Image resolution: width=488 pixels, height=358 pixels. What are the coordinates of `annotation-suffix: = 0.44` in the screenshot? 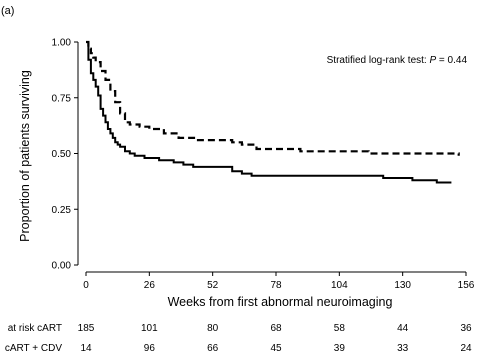 It's located at (451, 60).